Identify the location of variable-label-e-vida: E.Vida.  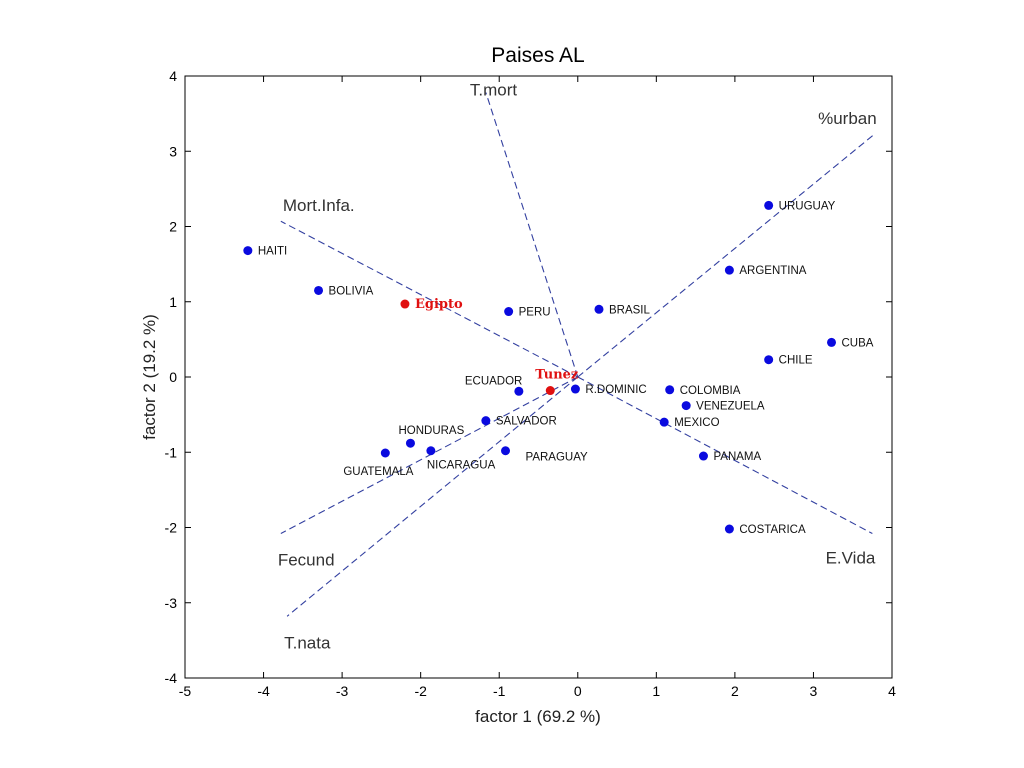
(851, 558).